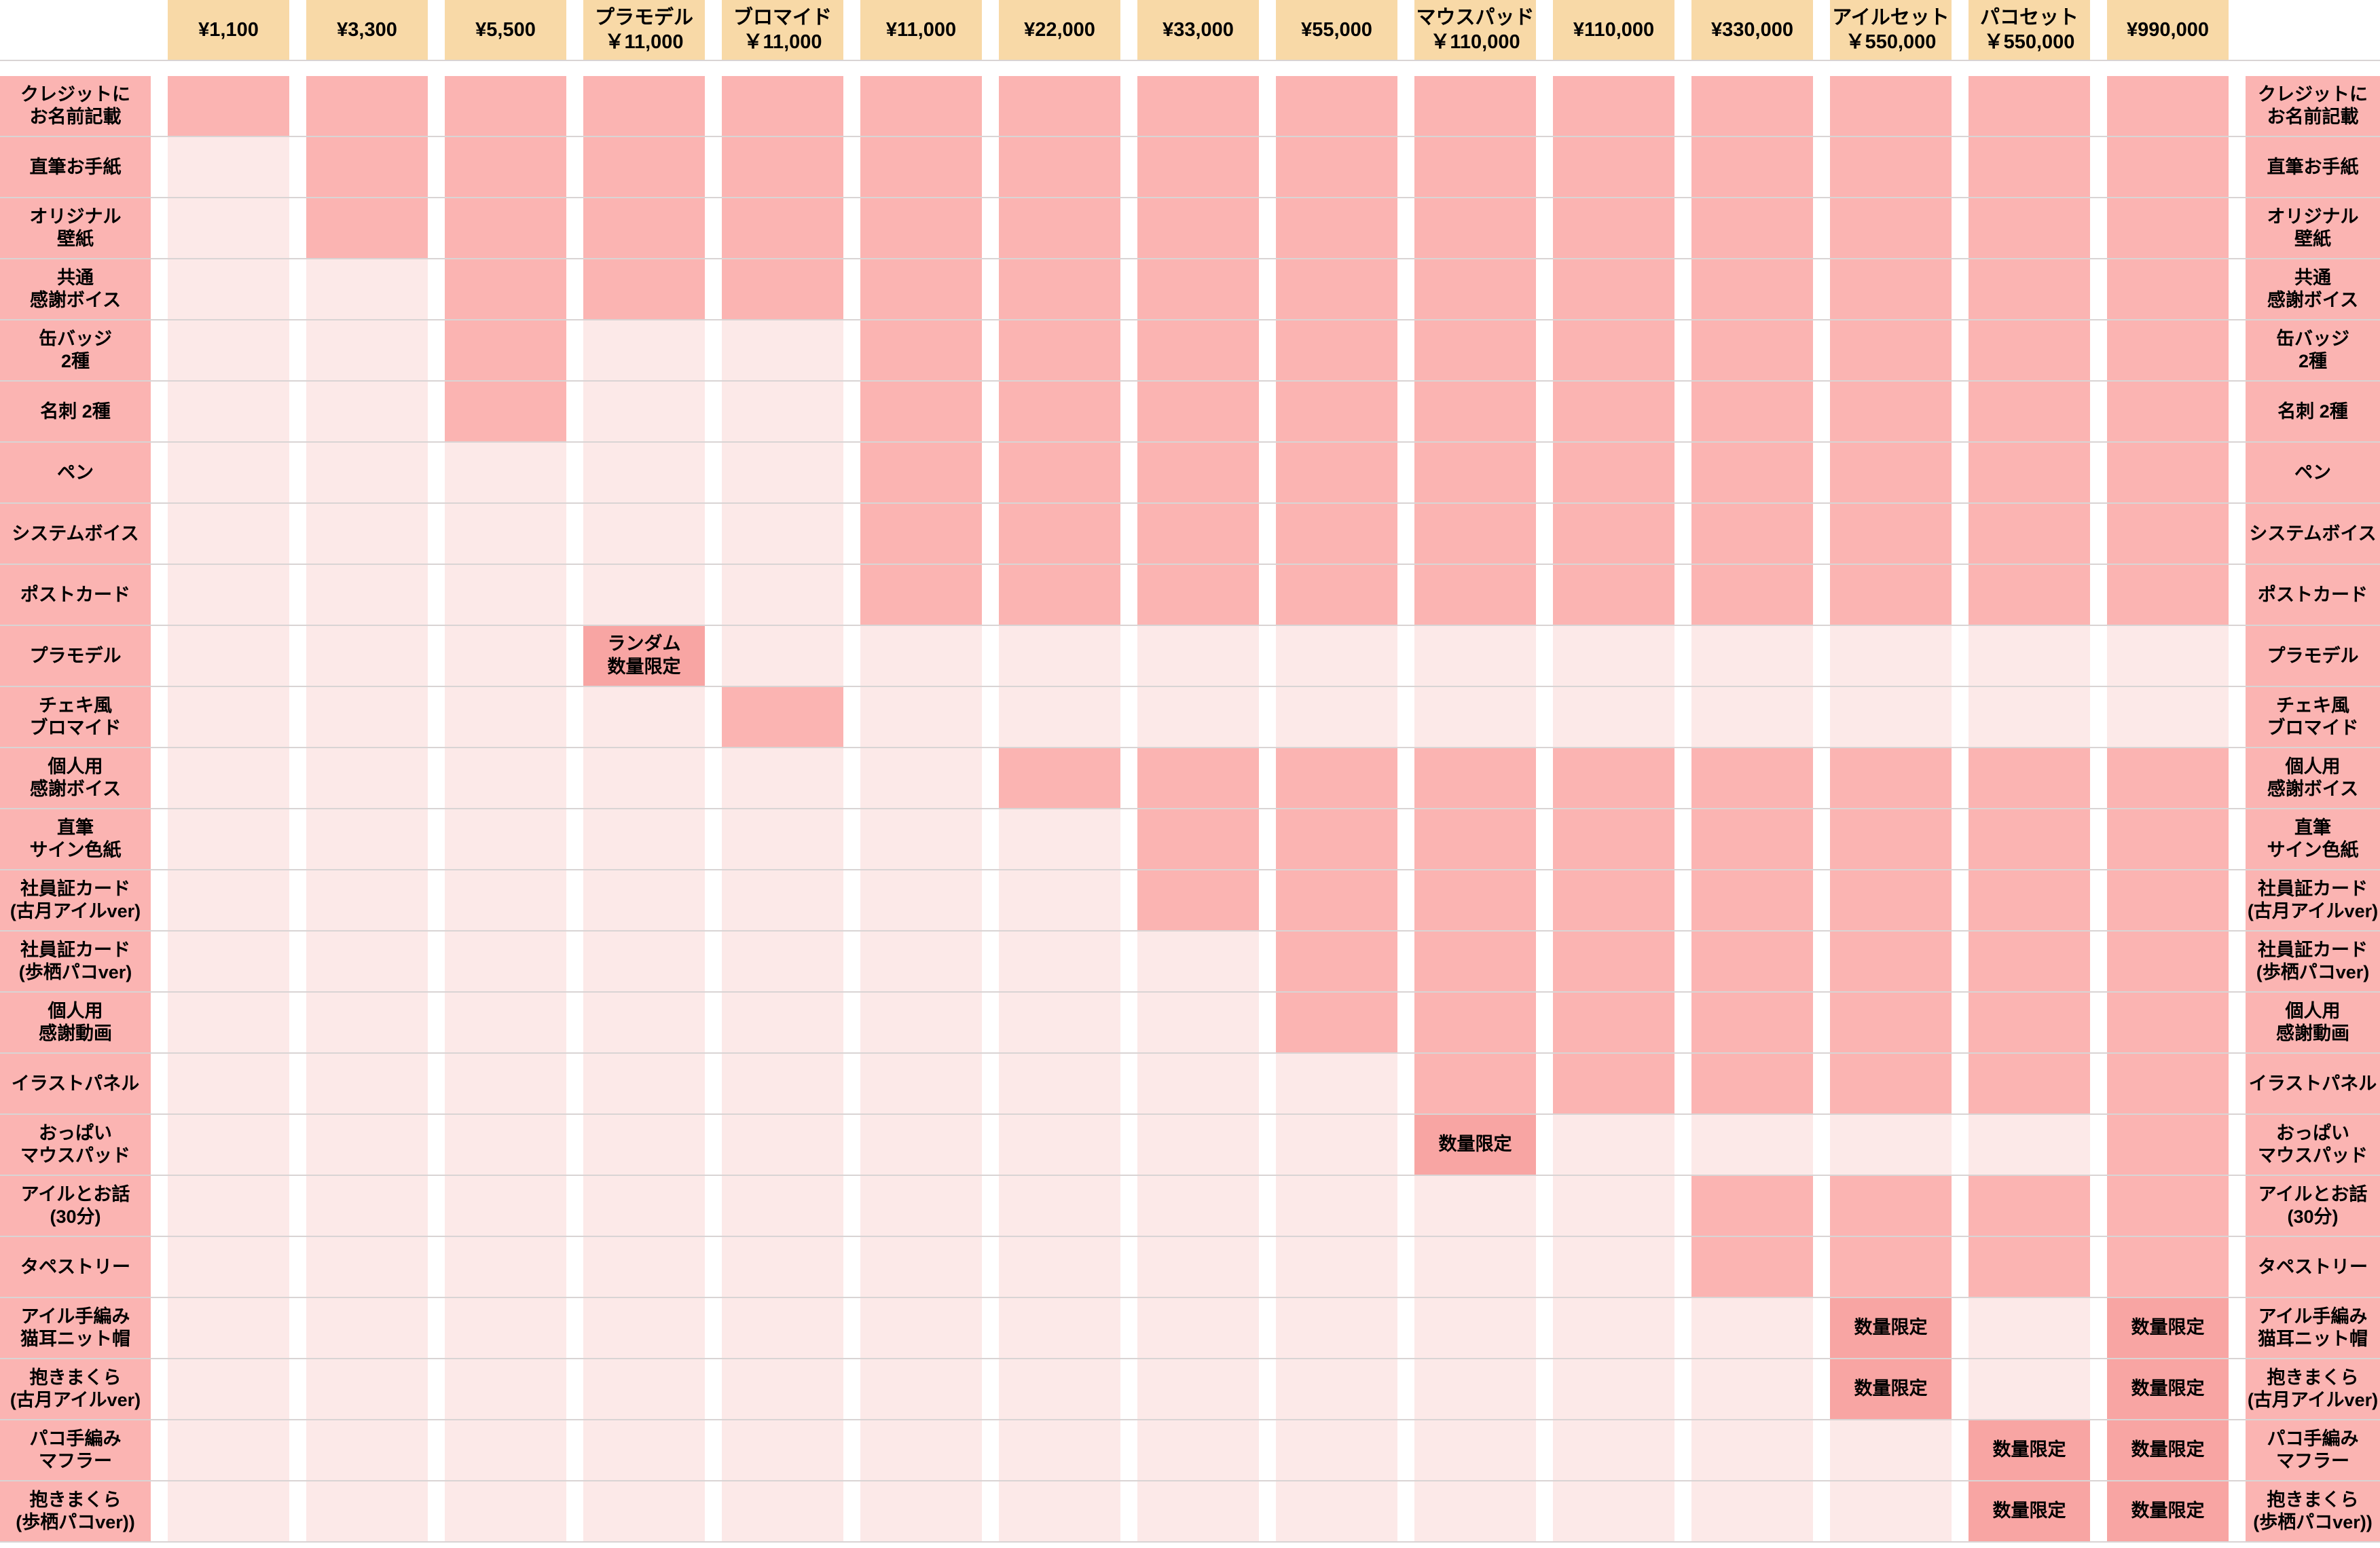 The image size is (2380, 1548). What do you see at coordinates (2313, 30) in the screenshot?
I see `corner-spacer-right` at bounding box center [2313, 30].